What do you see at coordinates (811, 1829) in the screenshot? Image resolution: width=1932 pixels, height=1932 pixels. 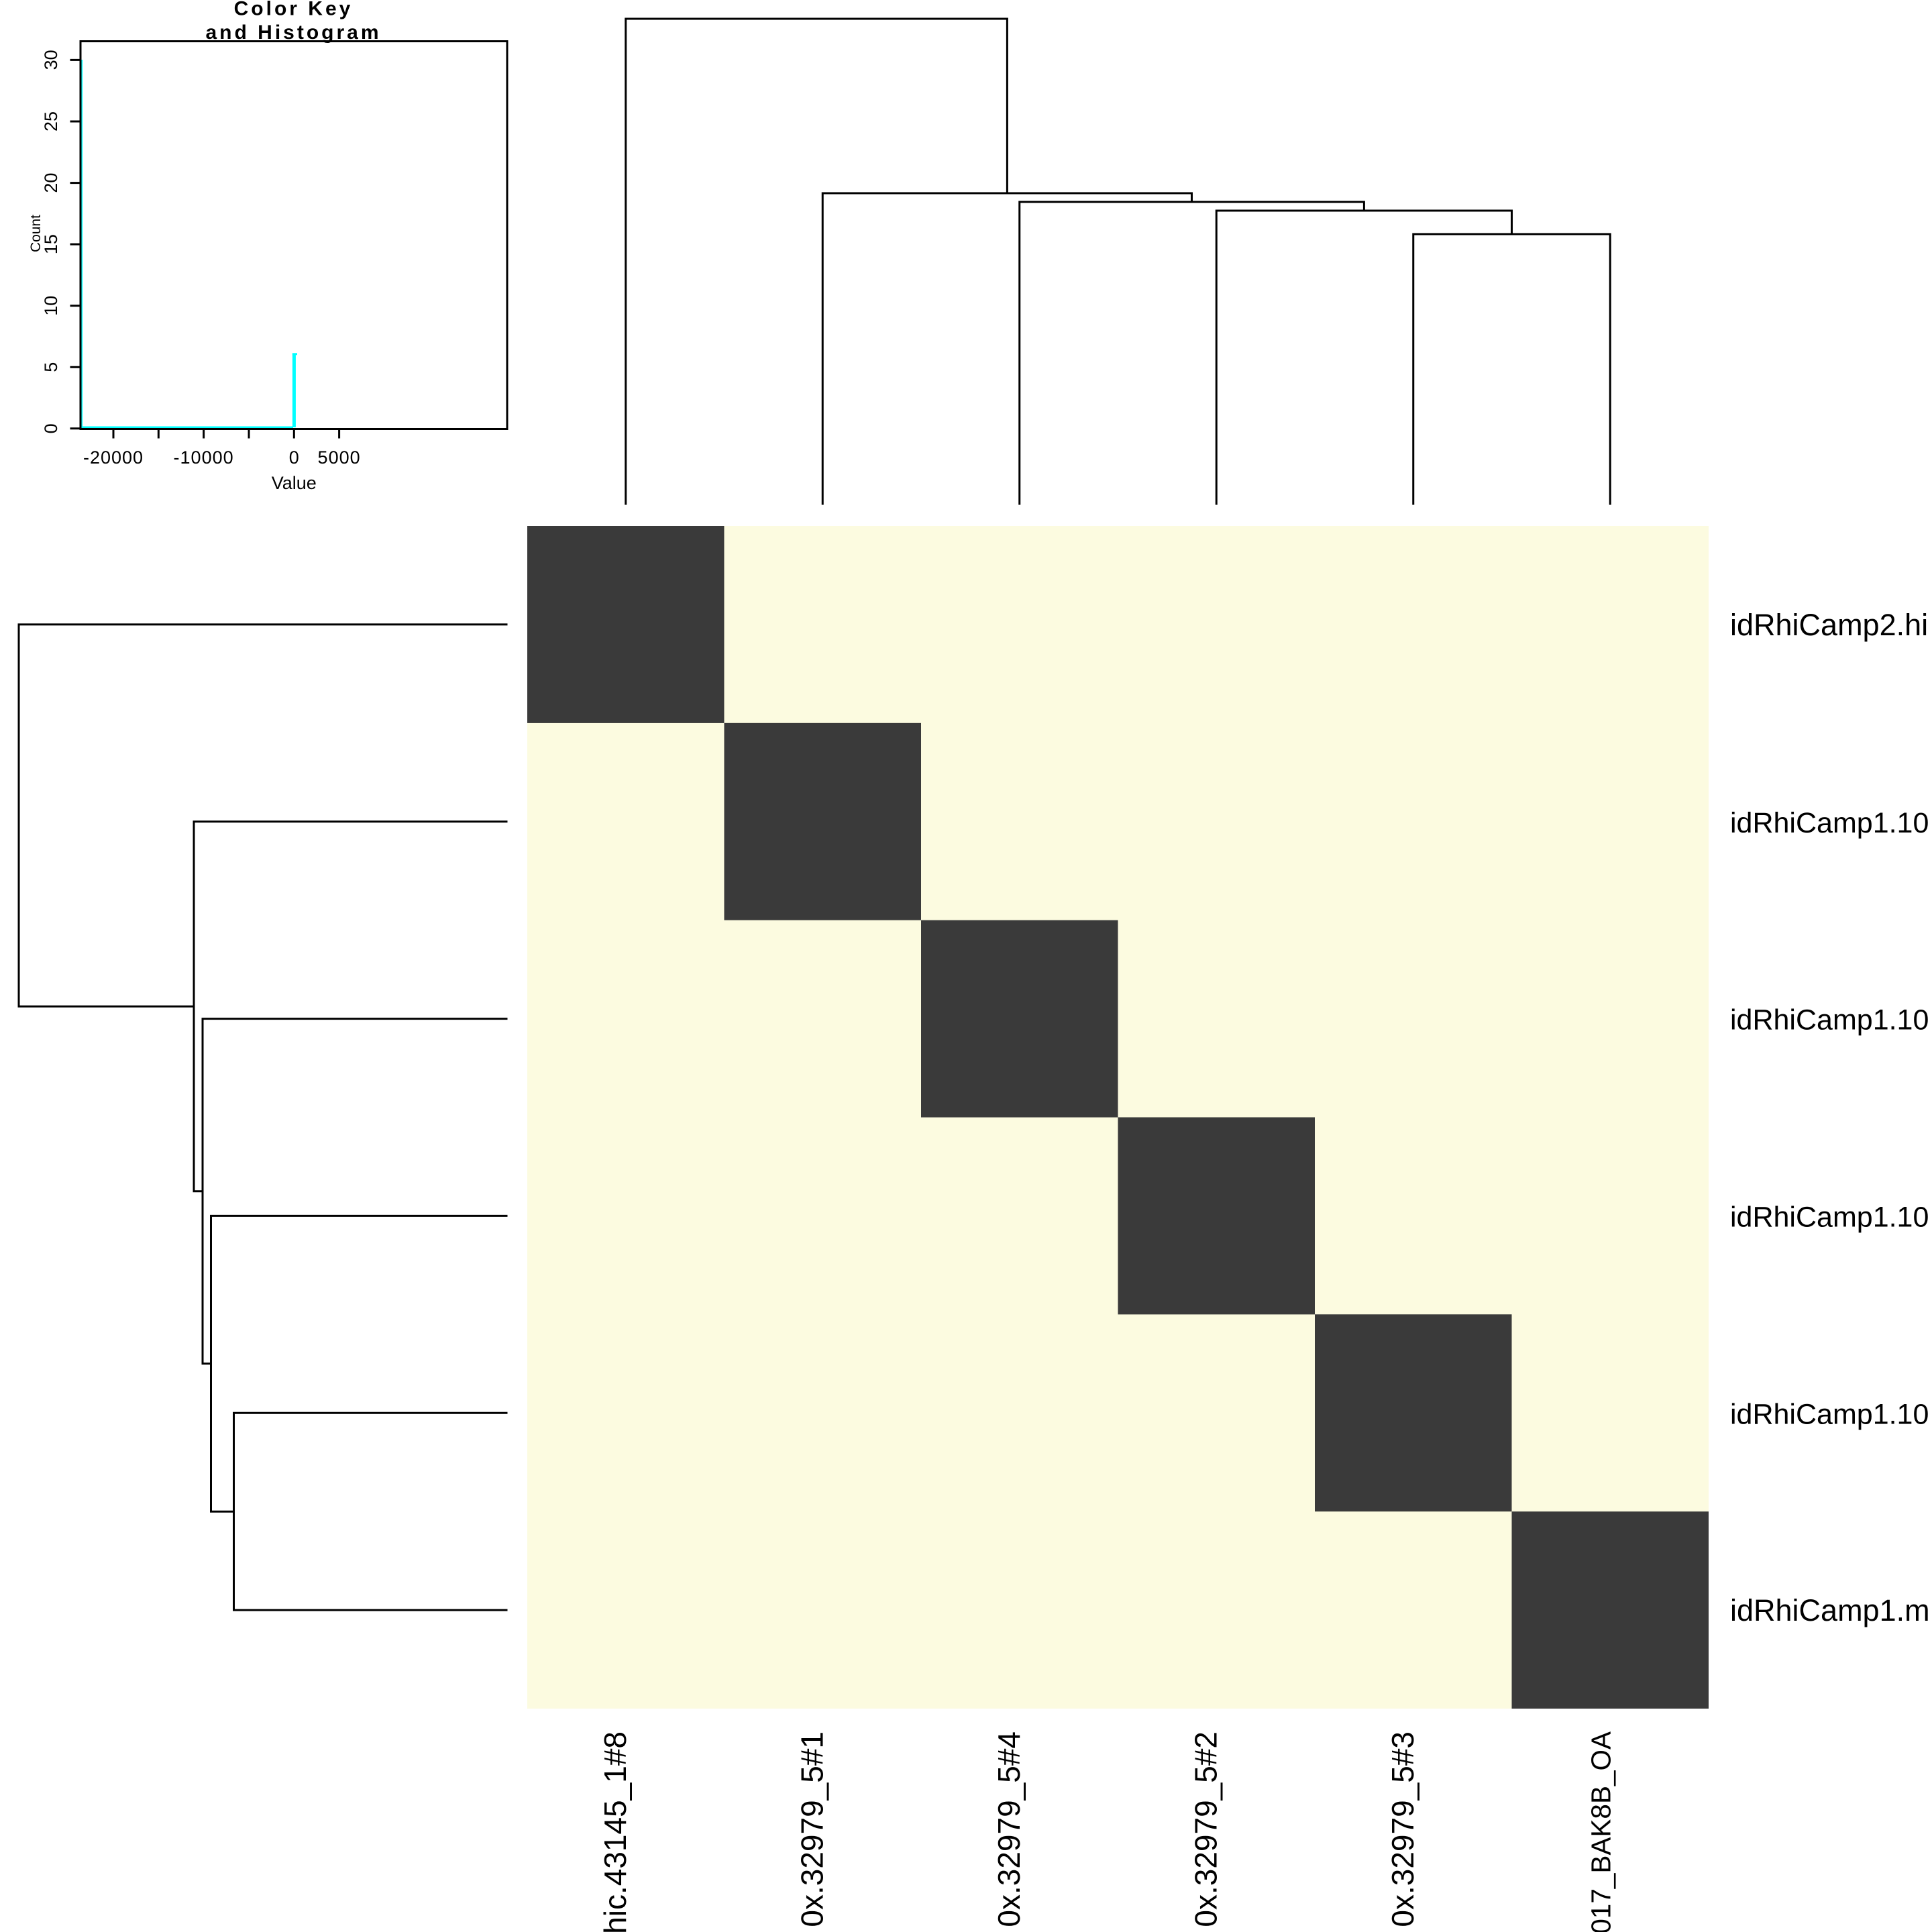 I see `svg-text: 0x.32979_5#1` at bounding box center [811, 1829].